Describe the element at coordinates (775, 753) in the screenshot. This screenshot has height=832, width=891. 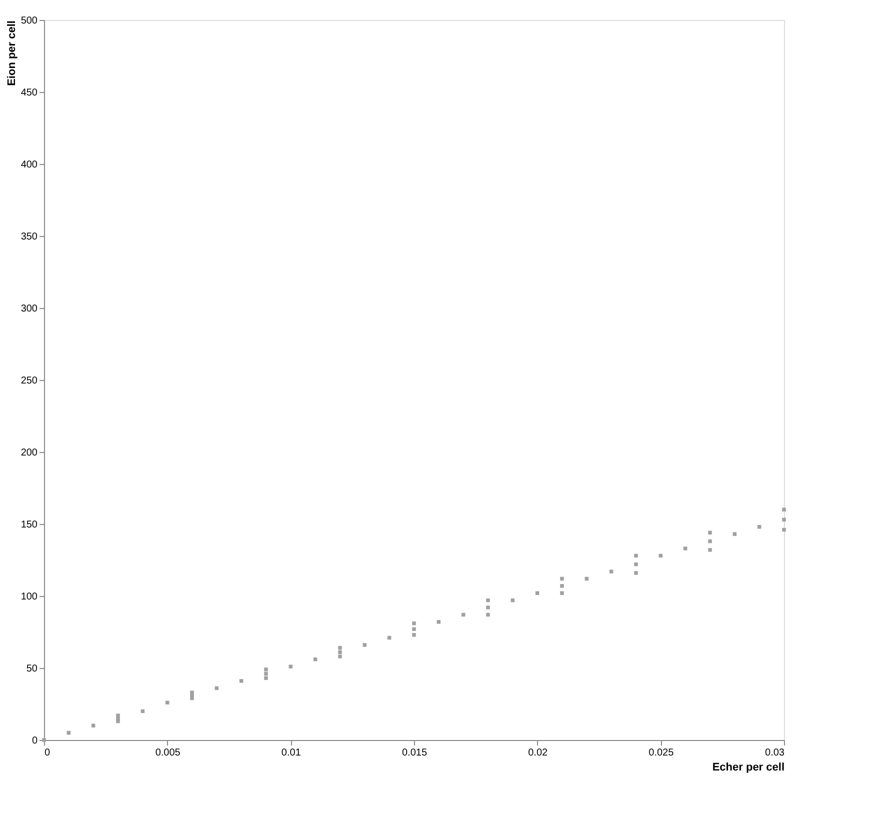
I see `x-tick-label: 0.03` at that location.